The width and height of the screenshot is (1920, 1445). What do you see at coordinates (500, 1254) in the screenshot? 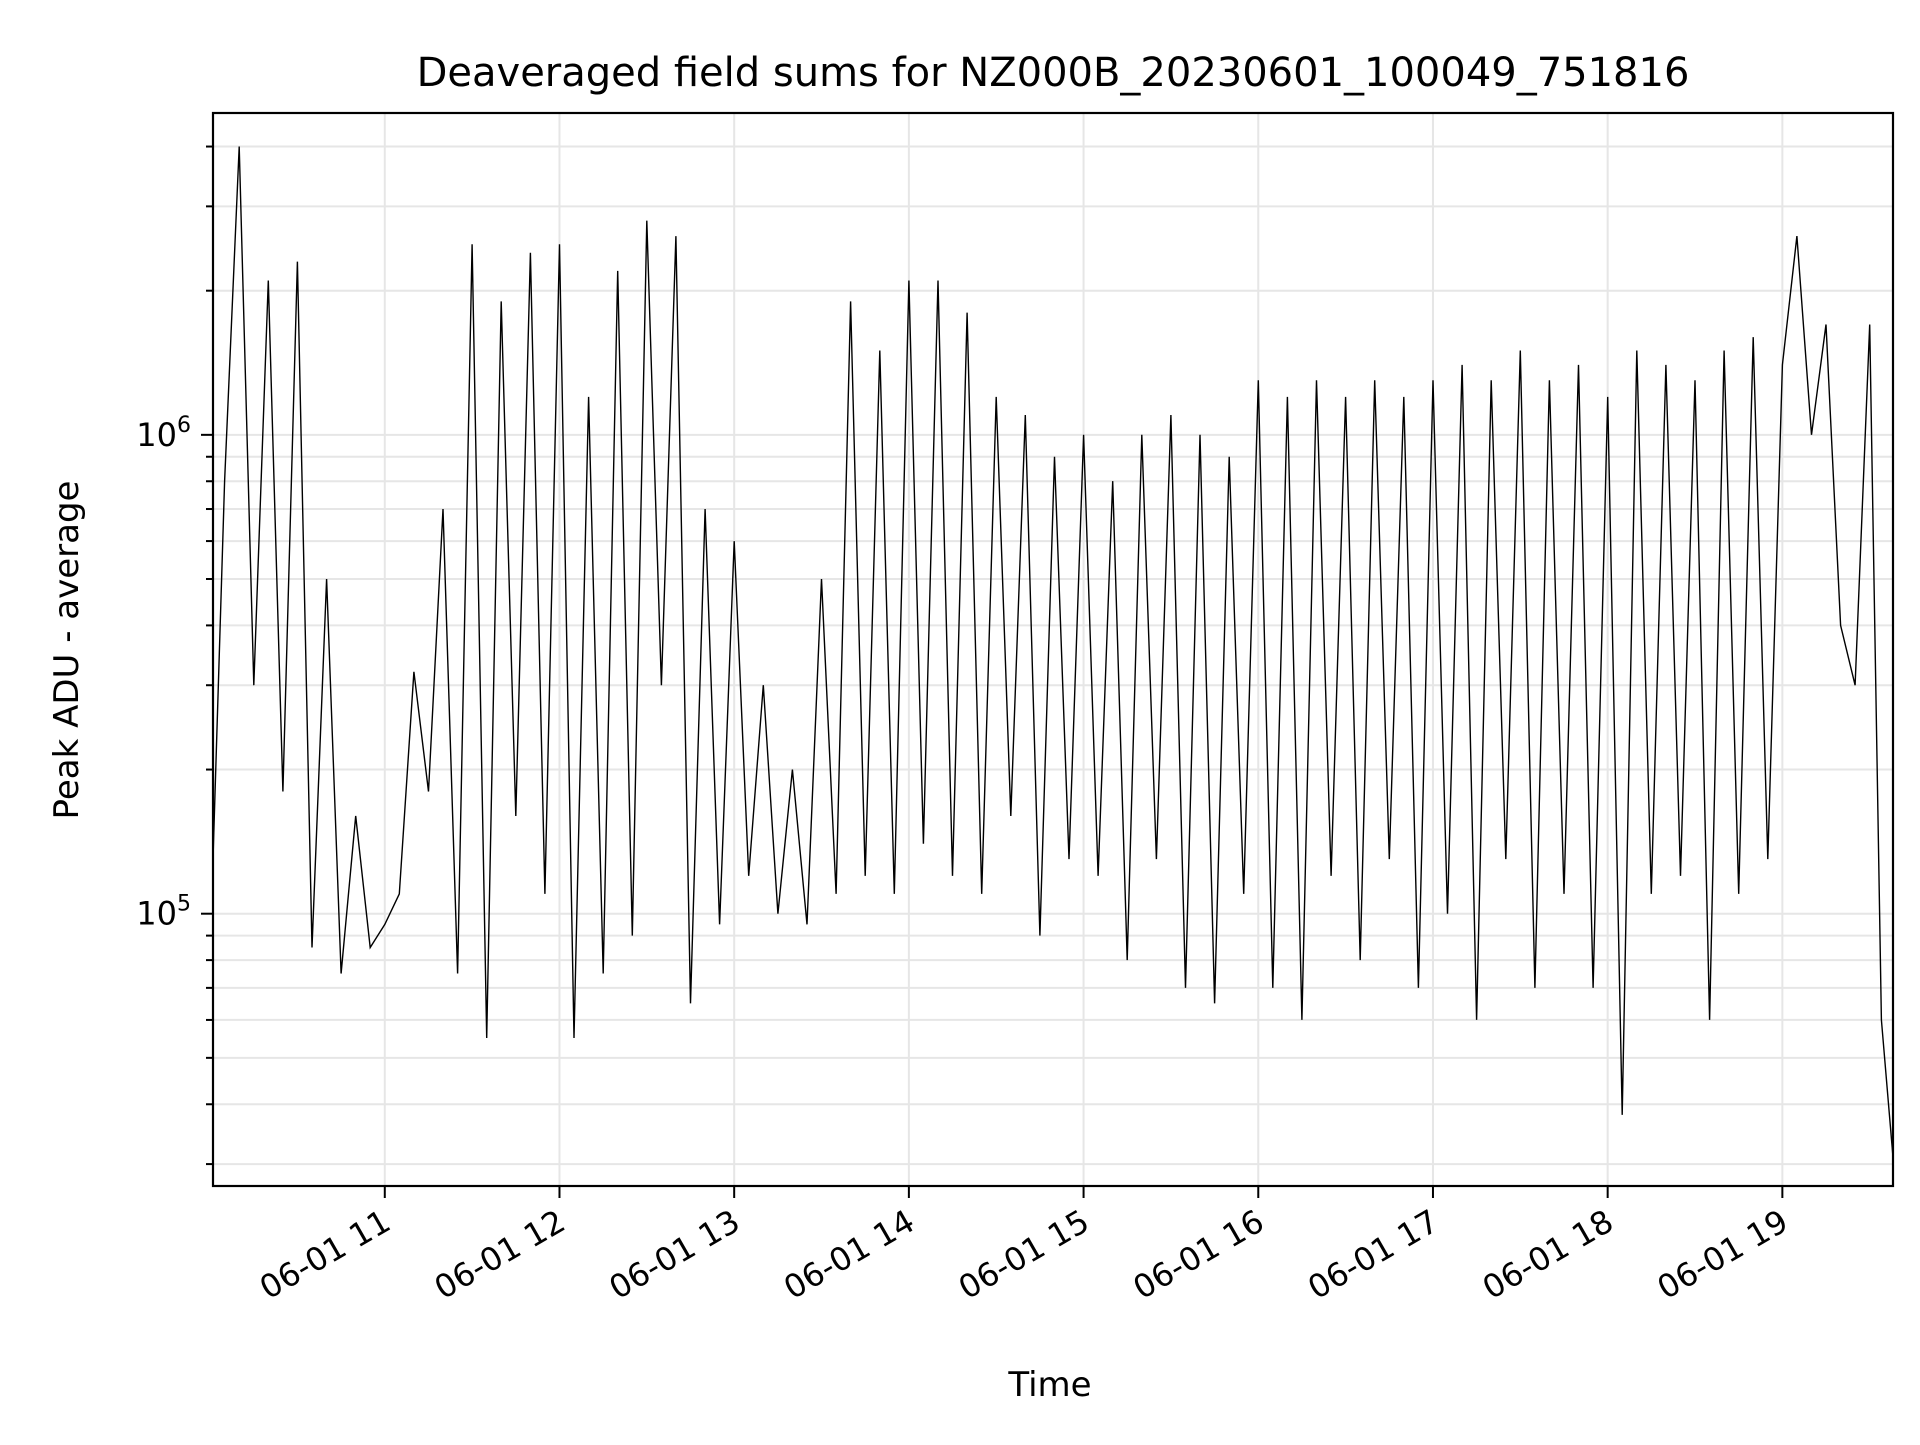
I see `x-tick-label: 06-01 12` at bounding box center [500, 1254].